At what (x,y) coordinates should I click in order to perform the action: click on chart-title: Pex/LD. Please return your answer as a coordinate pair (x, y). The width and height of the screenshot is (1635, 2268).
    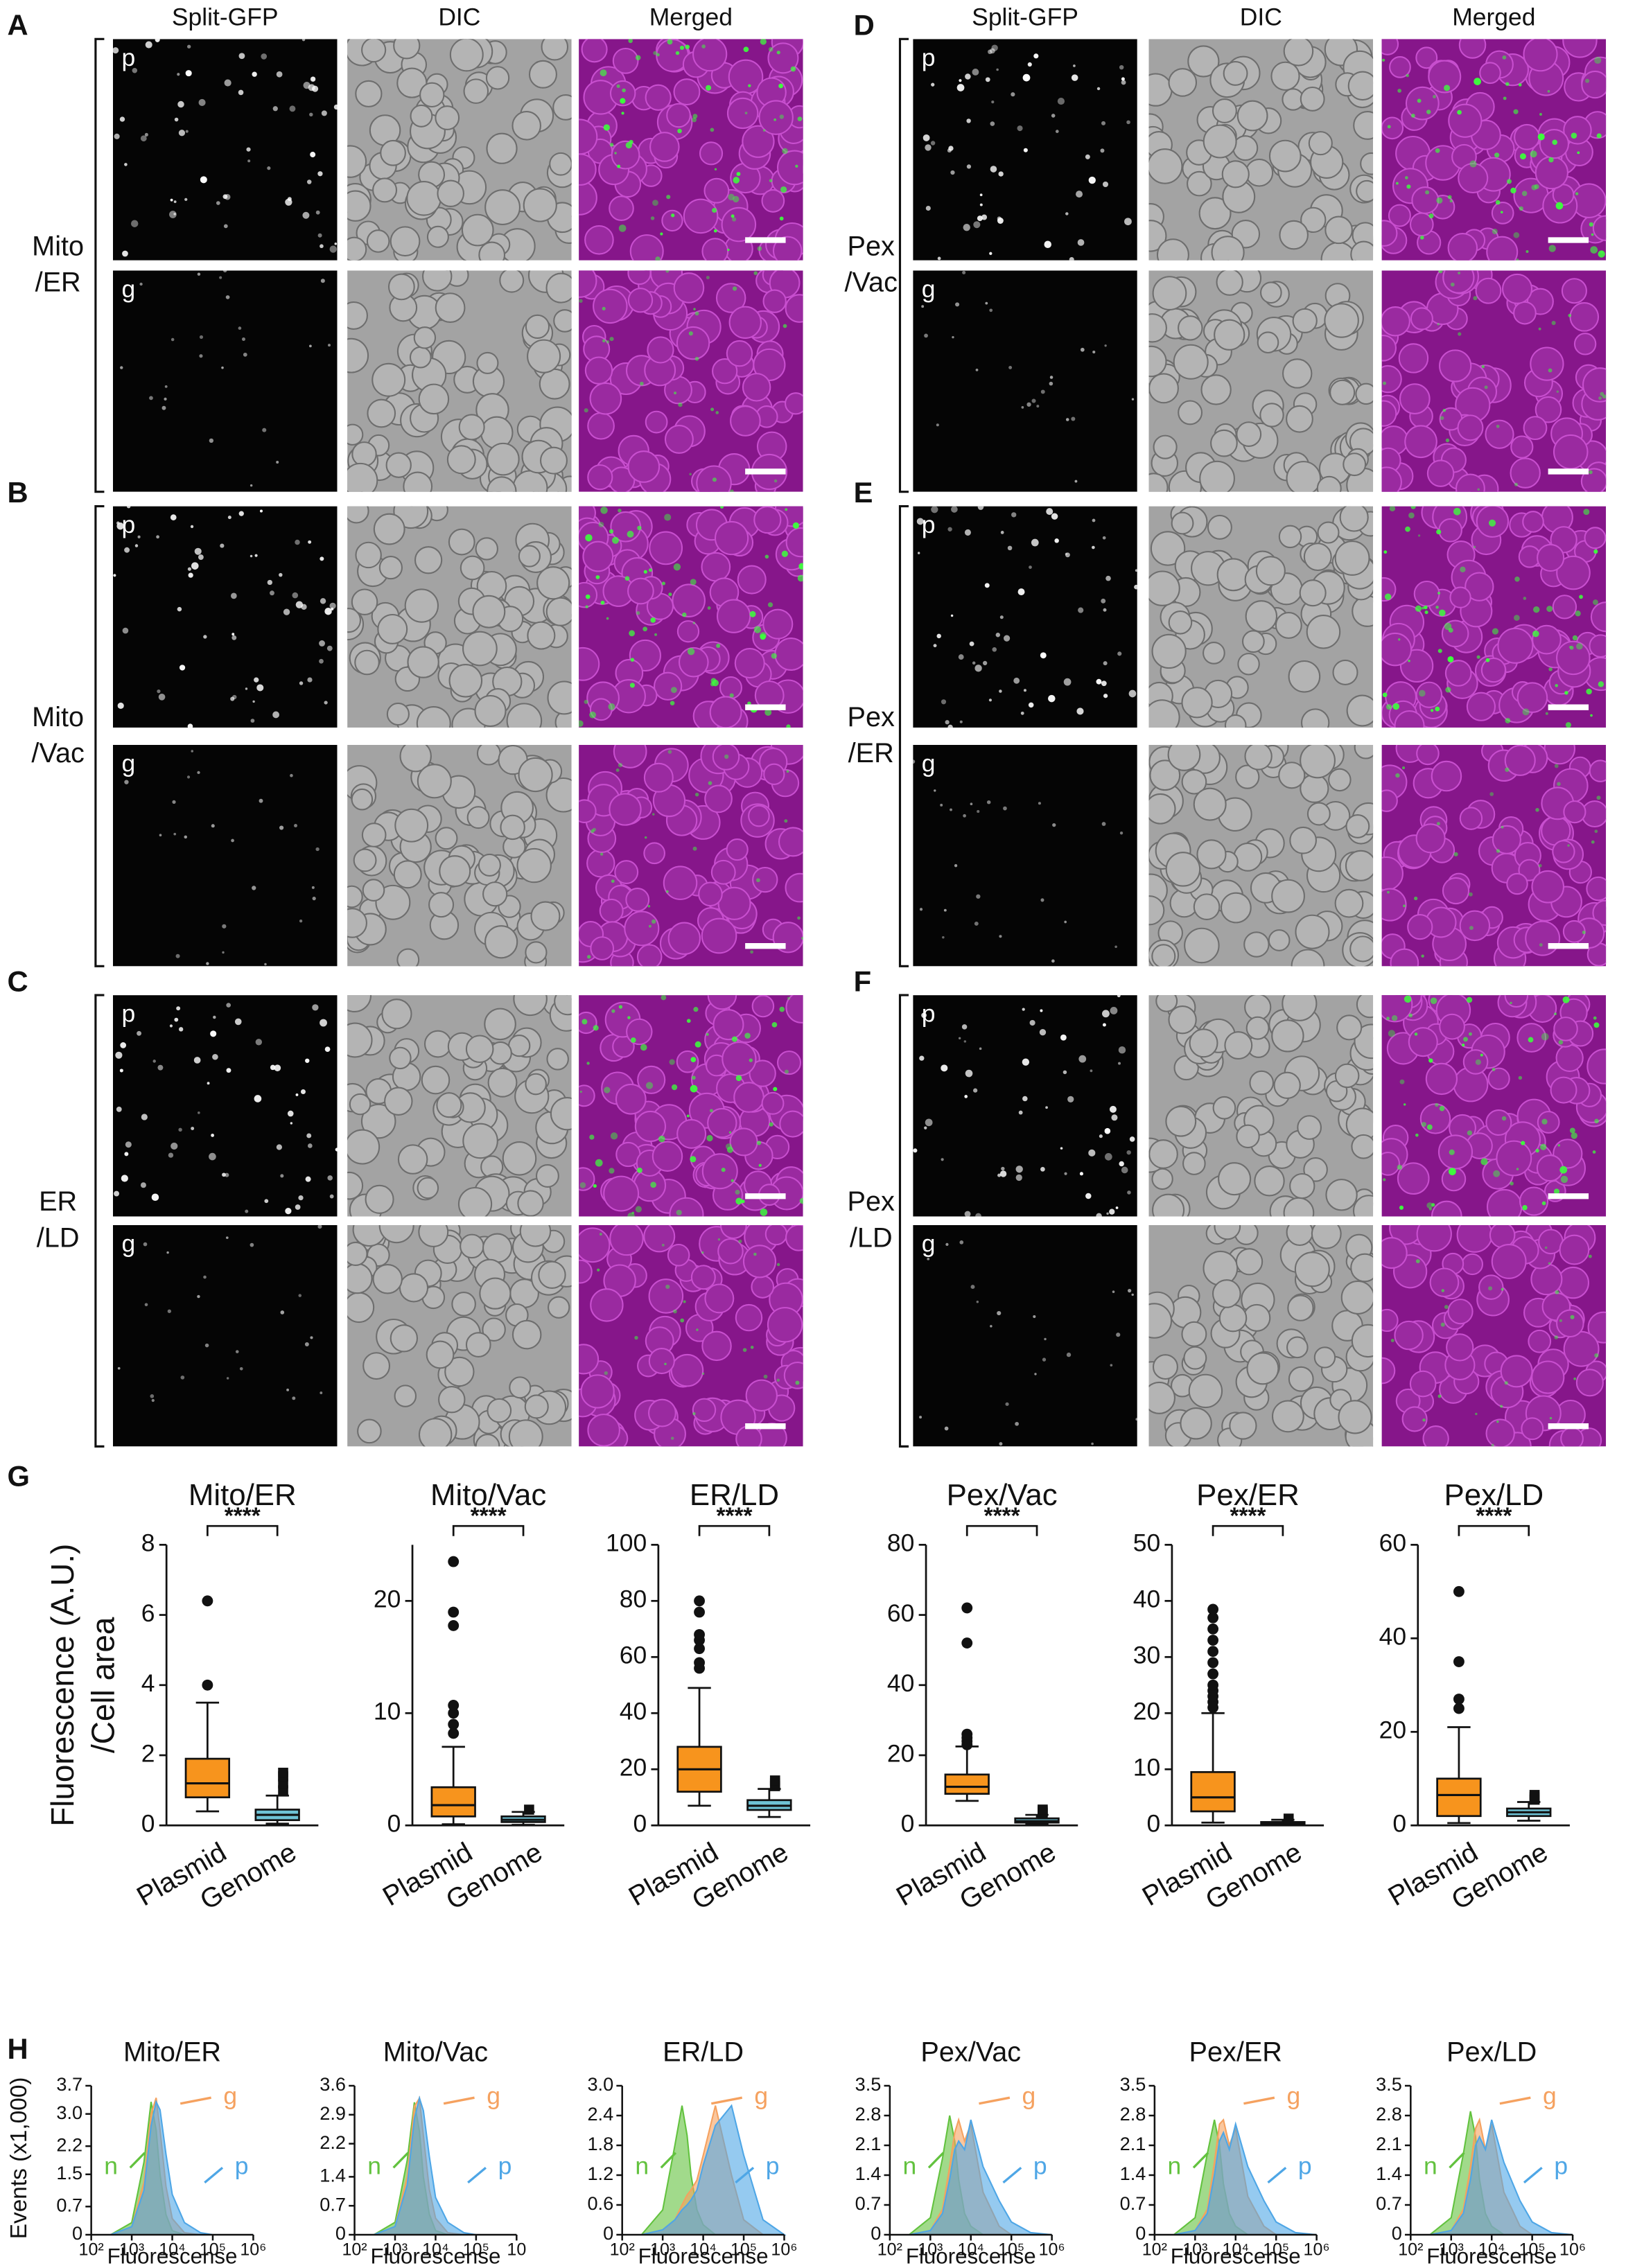
    Looking at the image, I should click on (1494, 1495).